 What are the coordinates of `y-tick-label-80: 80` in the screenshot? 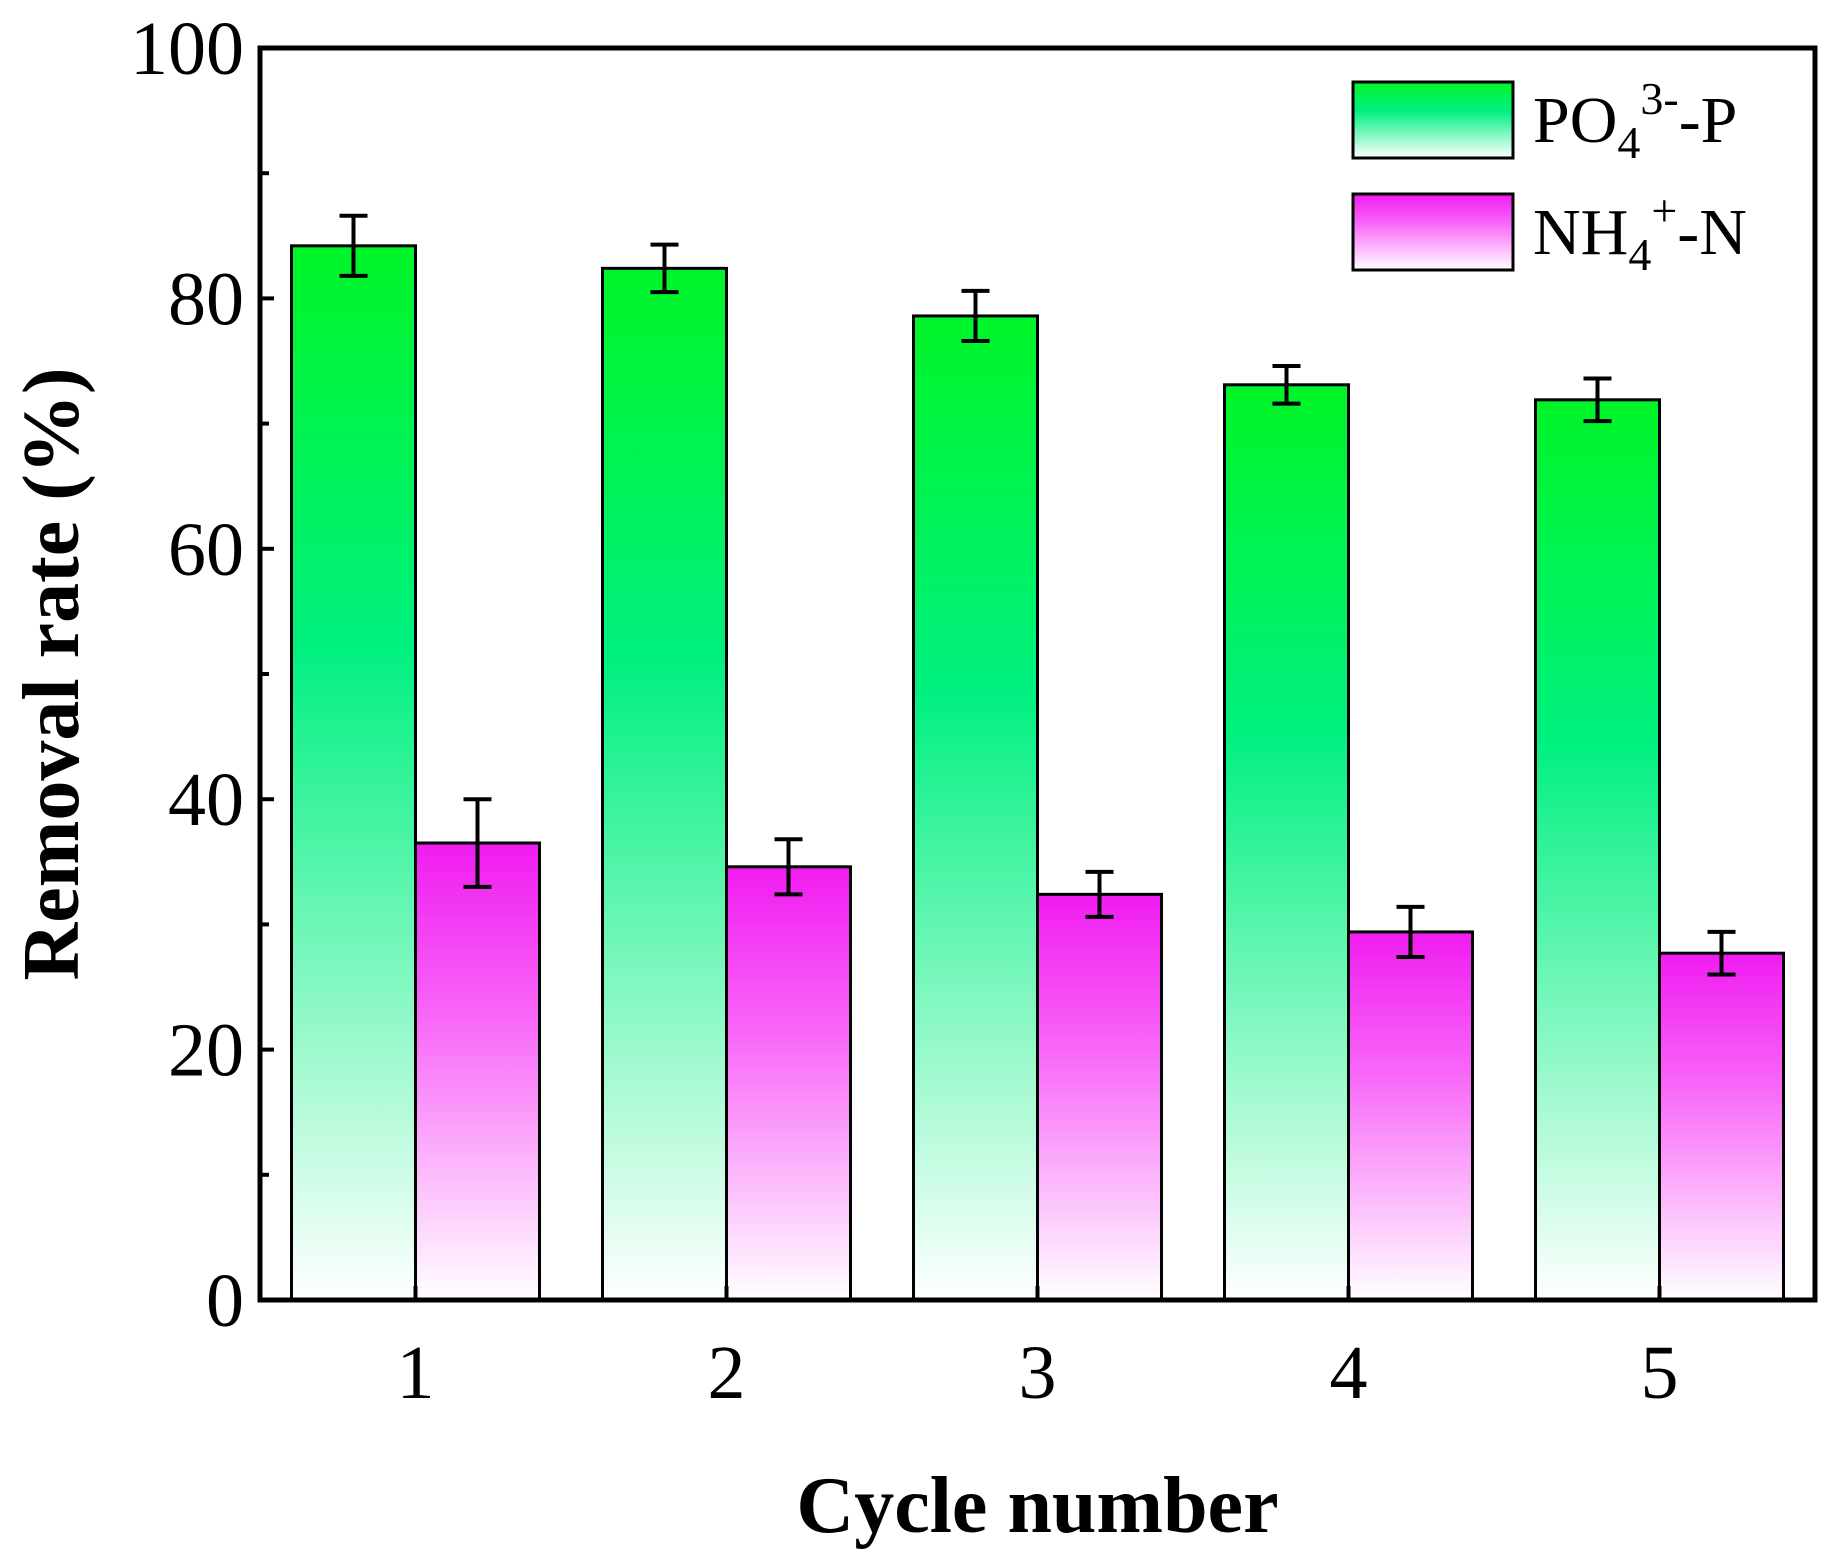 It's located at (206, 299).